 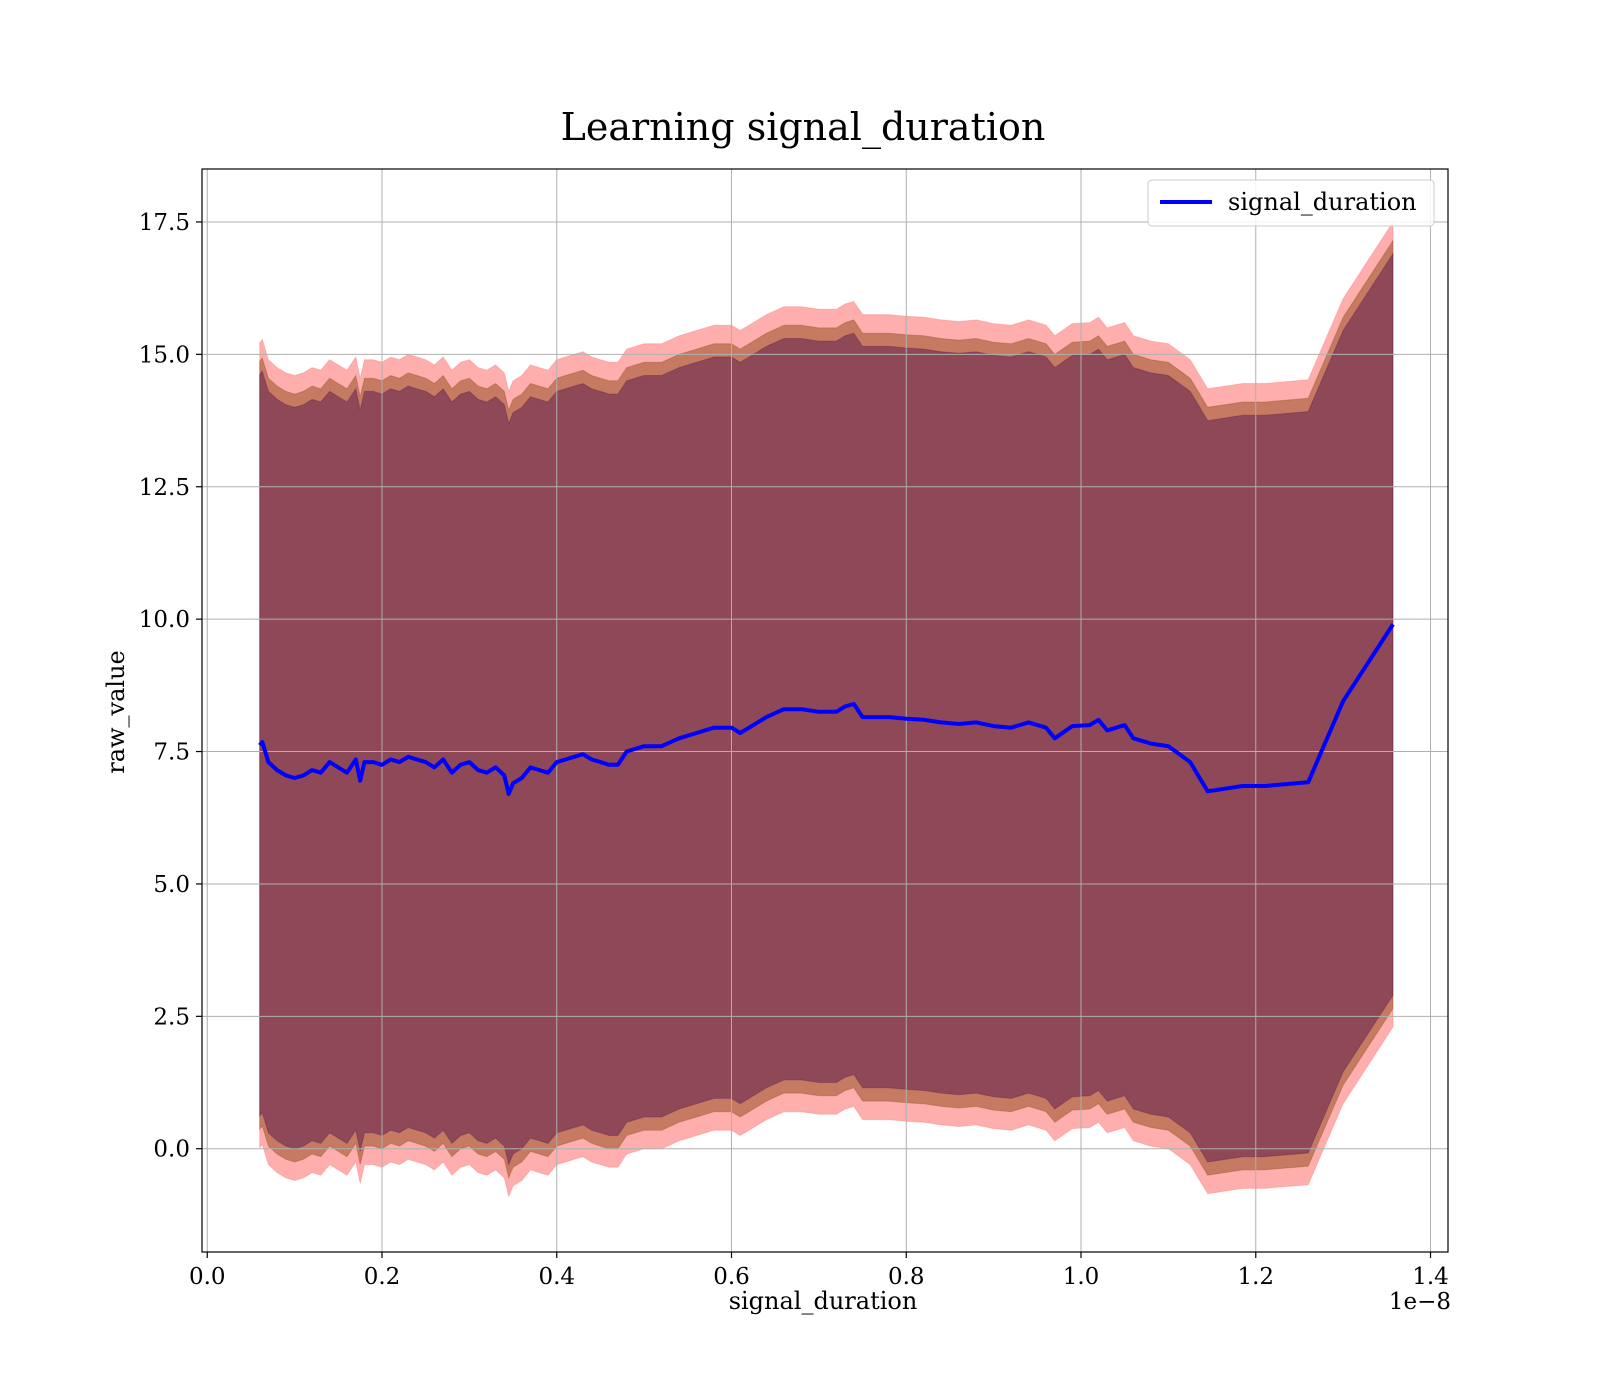 I want to click on series-line-signal-duration, so click(x=826, y=709).